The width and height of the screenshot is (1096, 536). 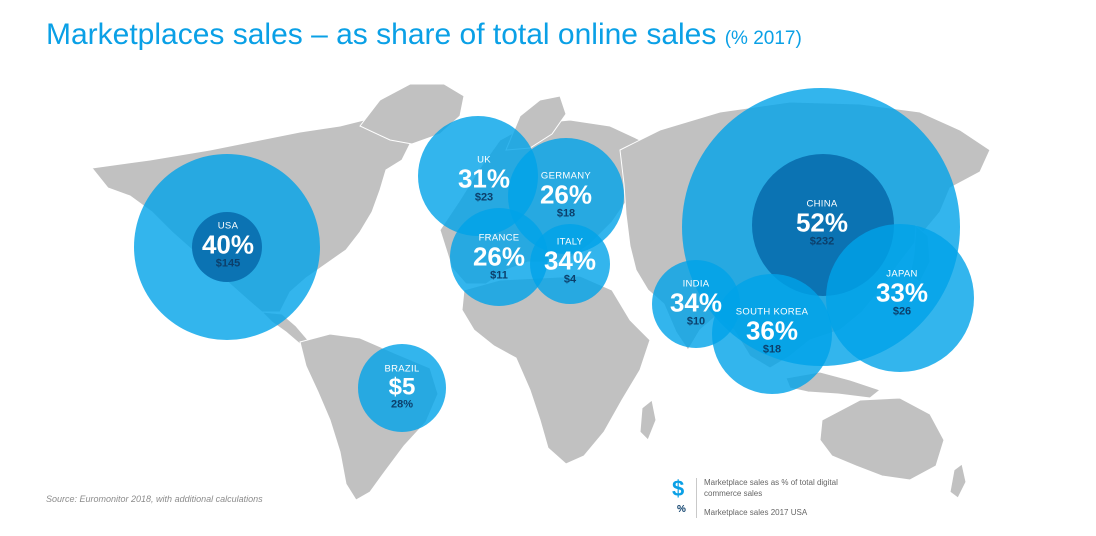 What do you see at coordinates (882, 439) in the screenshot?
I see `australia-landmass` at bounding box center [882, 439].